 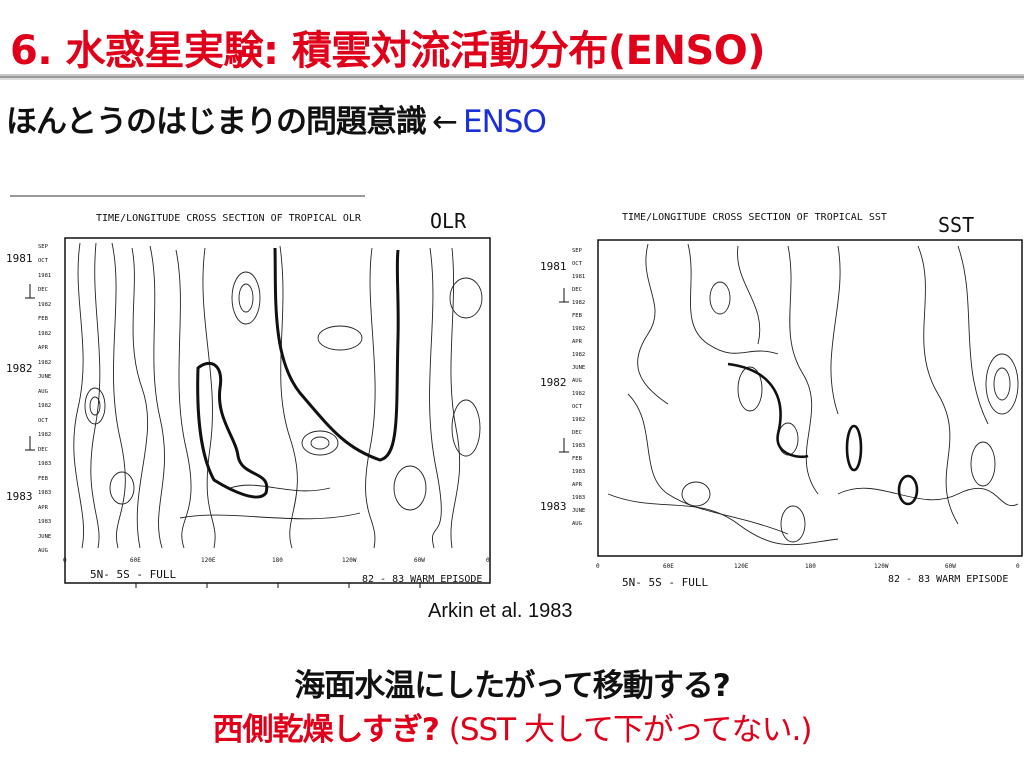 What do you see at coordinates (881, 566) in the screenshot?
I see `sst-lon-label: 120W` at bounding box center [881, 566].